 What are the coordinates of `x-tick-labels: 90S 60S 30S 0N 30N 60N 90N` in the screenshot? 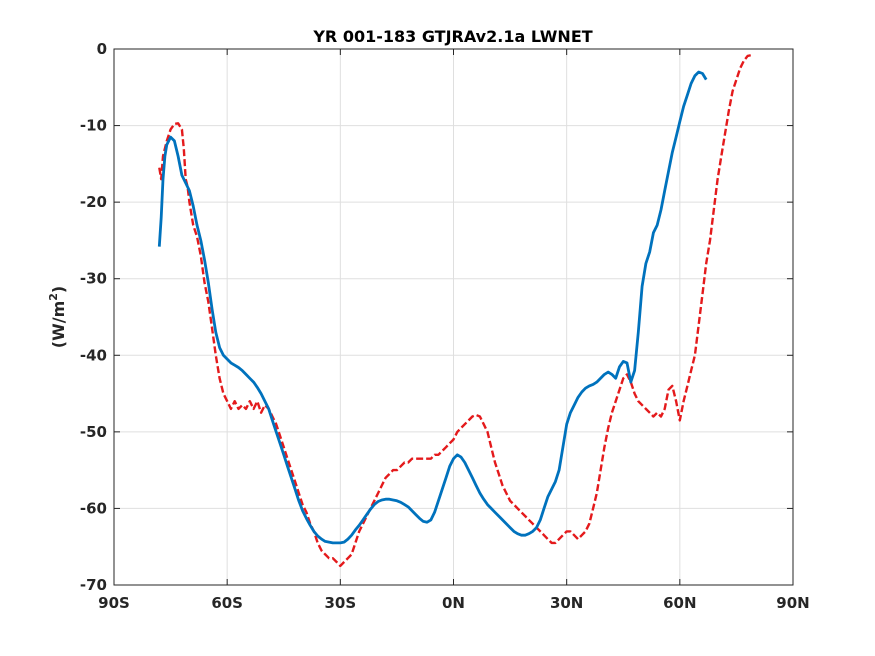 It's located at (454, 603).